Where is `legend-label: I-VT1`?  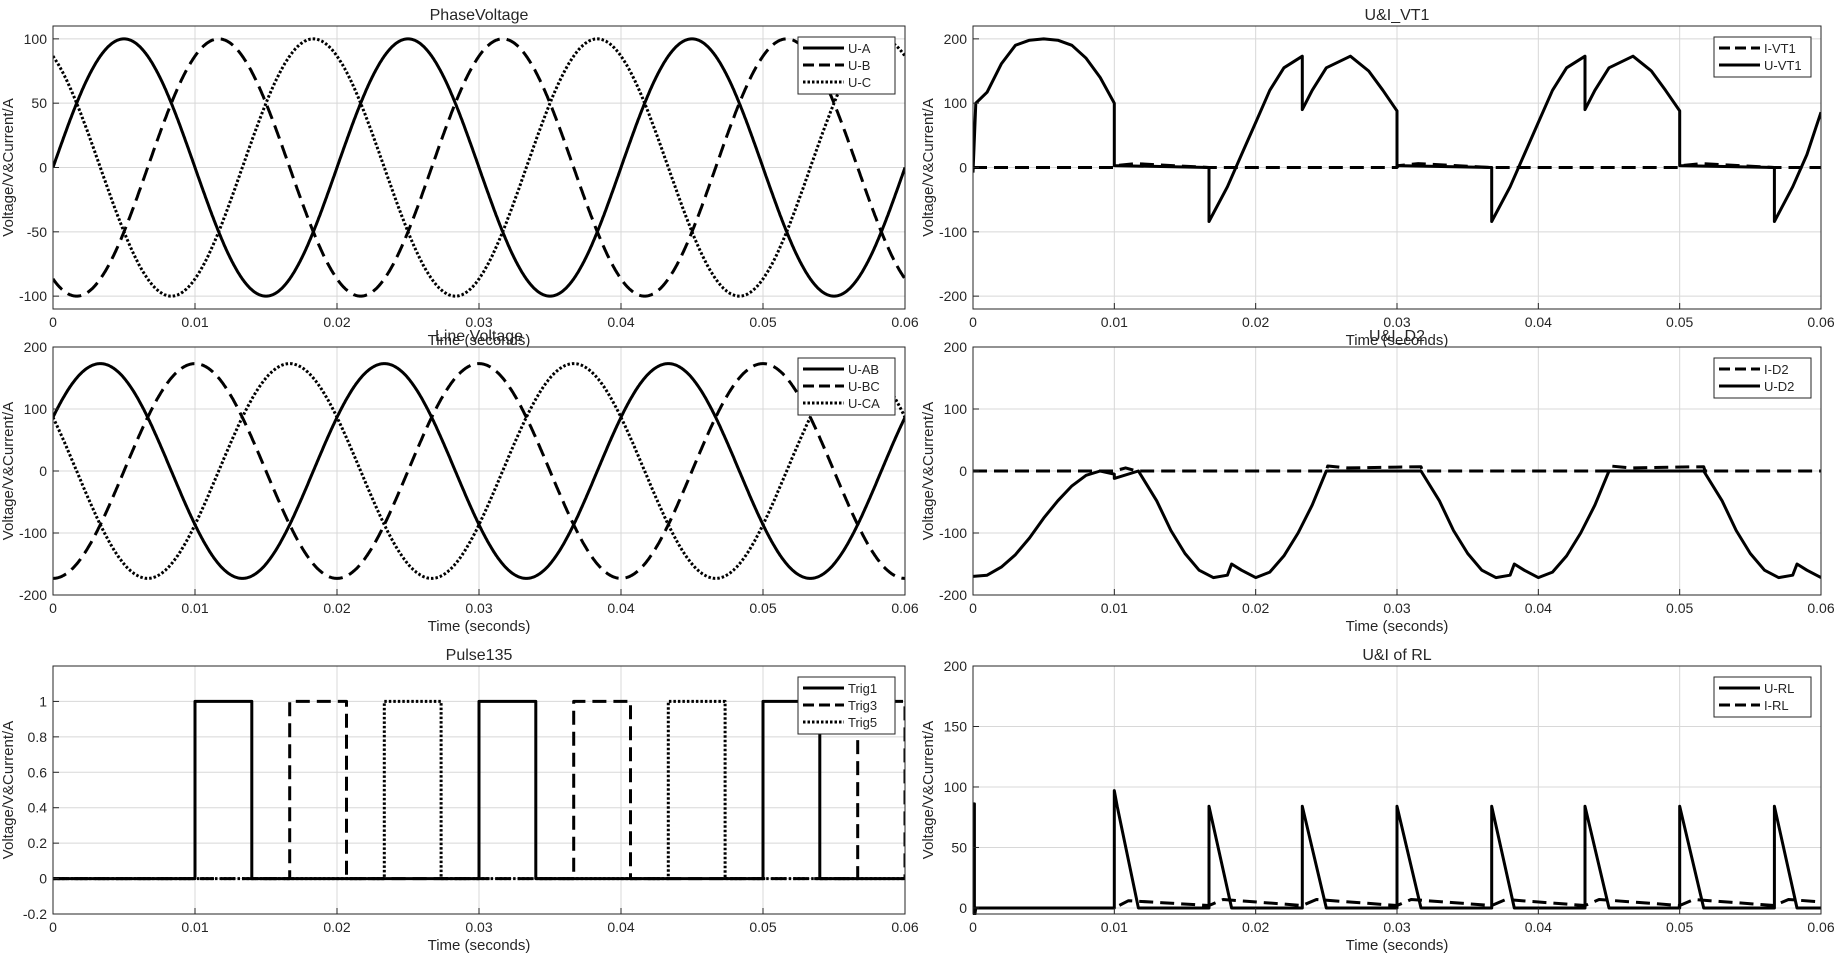
legend-label: I-VT1 is located at coordinates (1780, 48).